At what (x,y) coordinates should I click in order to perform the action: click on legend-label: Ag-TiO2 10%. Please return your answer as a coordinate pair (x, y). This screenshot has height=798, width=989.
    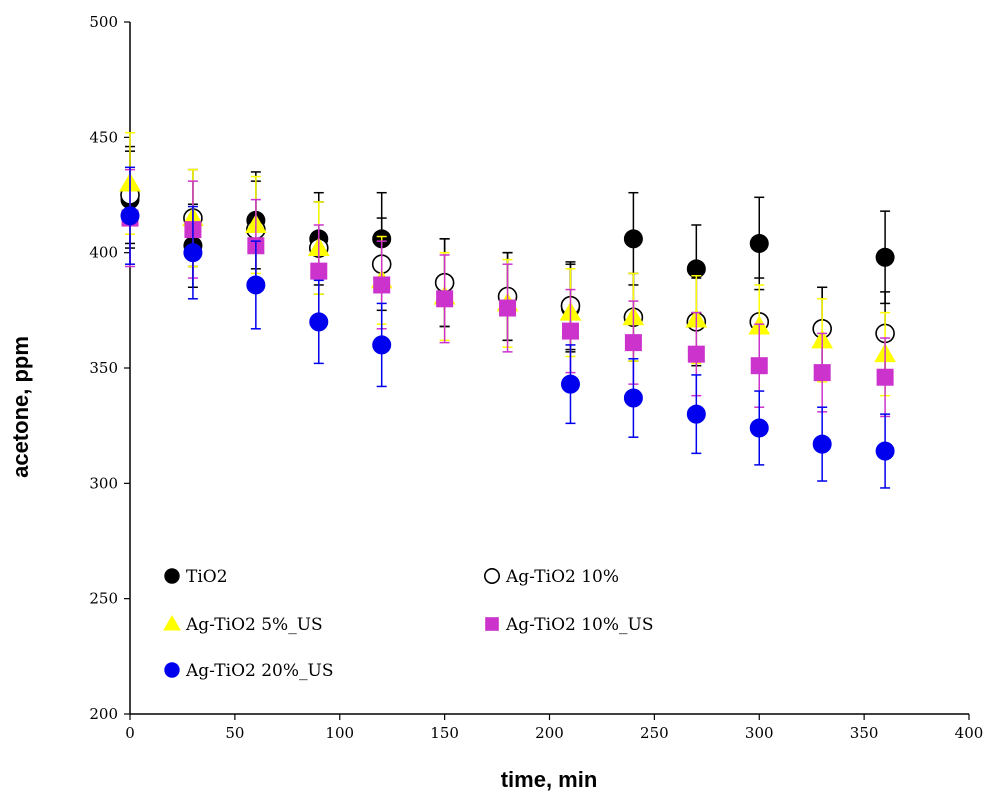
    Looking at the image, I should click on (562, 577).